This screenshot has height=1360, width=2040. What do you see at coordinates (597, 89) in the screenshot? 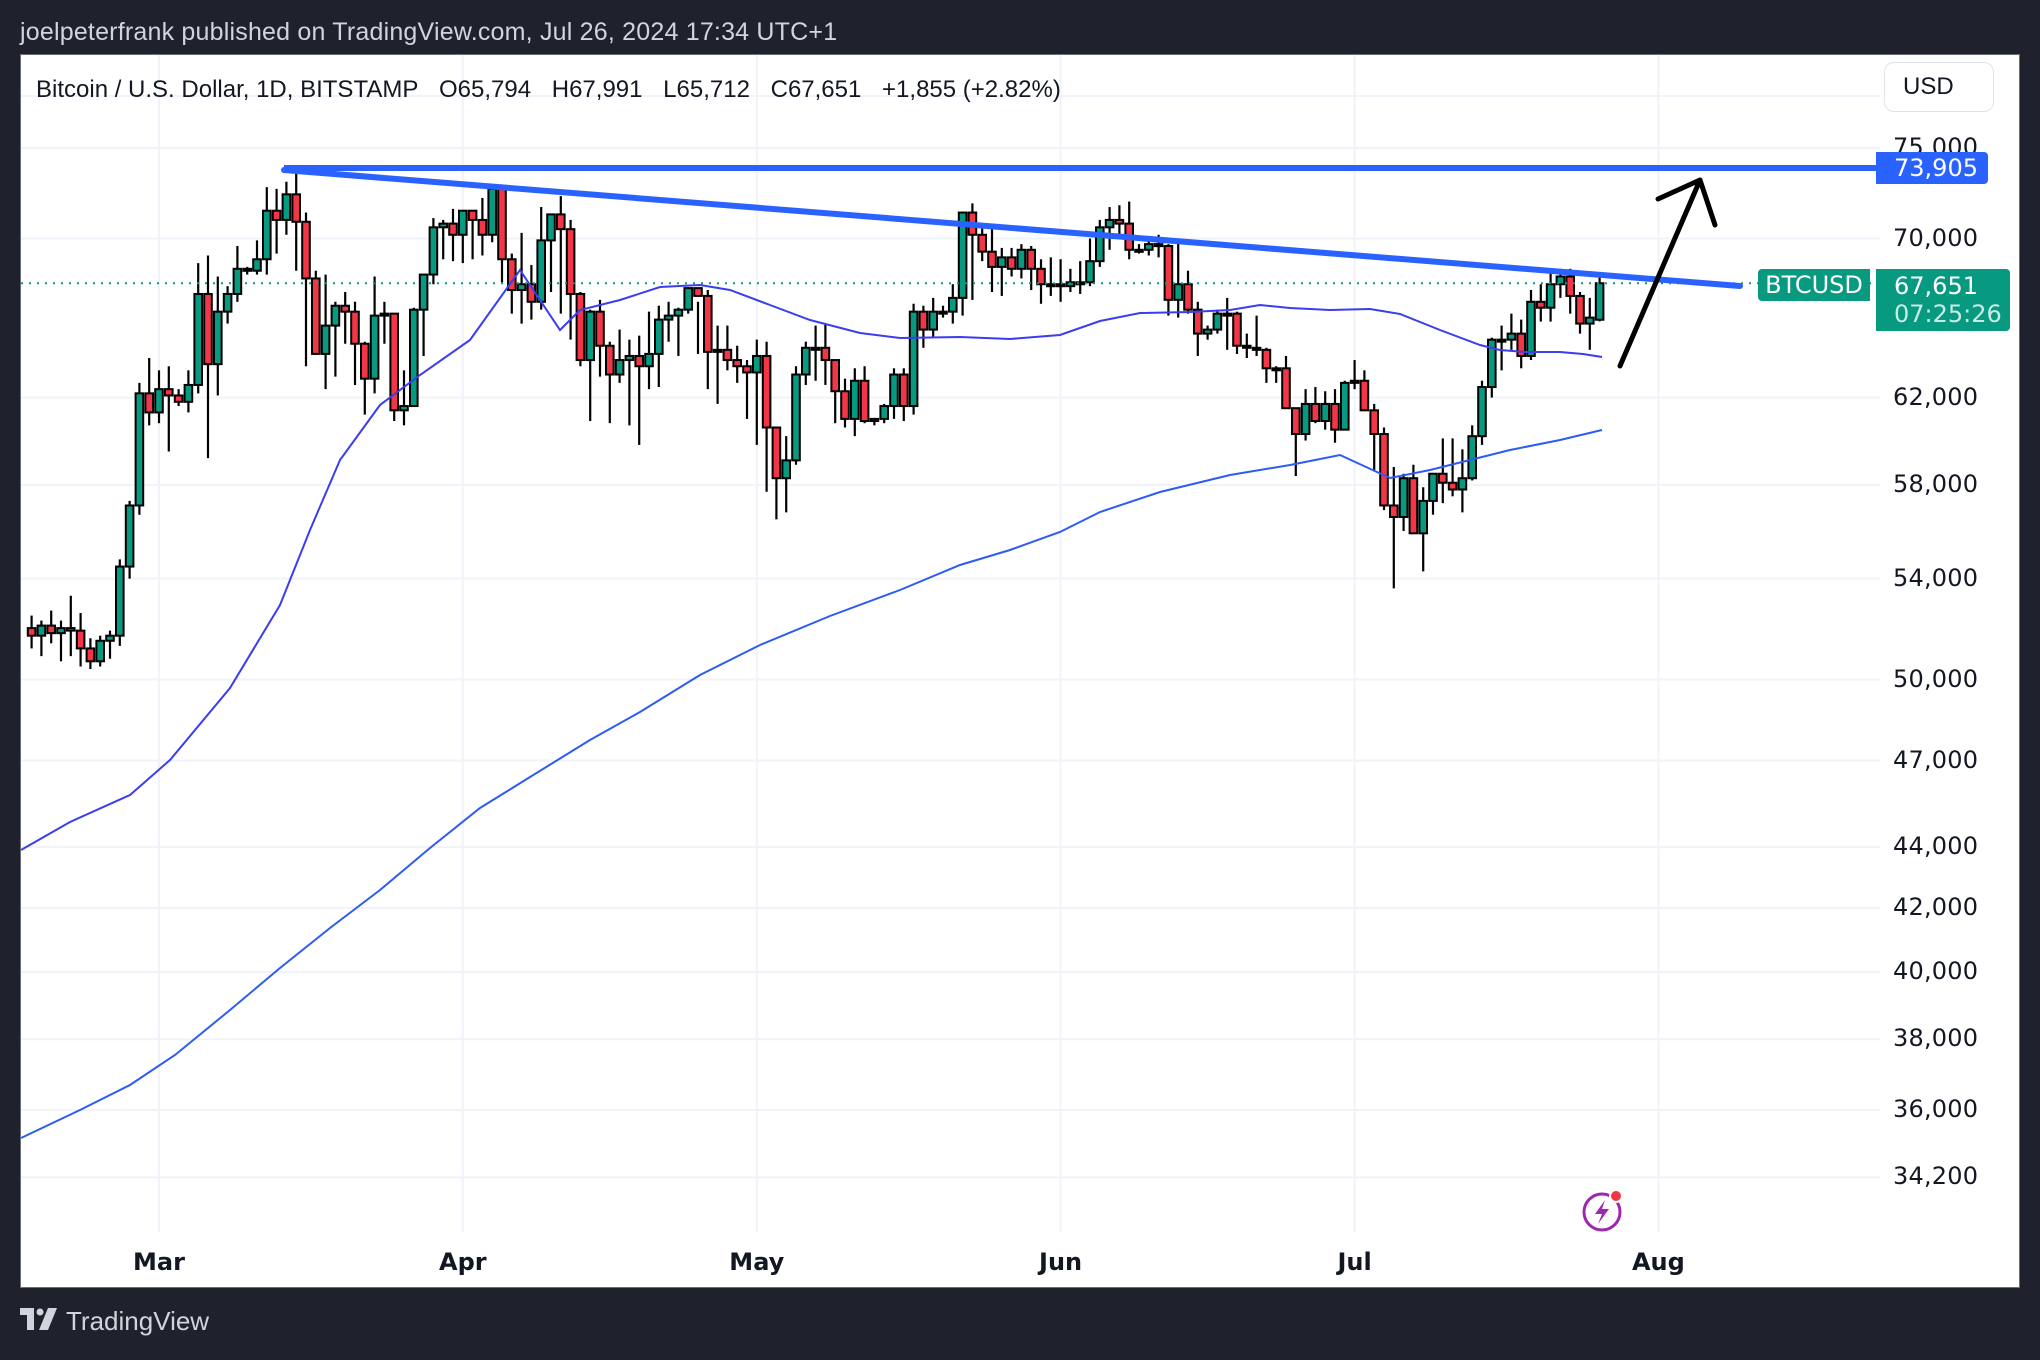
I see `ohlc-high: H67,991` at bounding box center [597, 89].